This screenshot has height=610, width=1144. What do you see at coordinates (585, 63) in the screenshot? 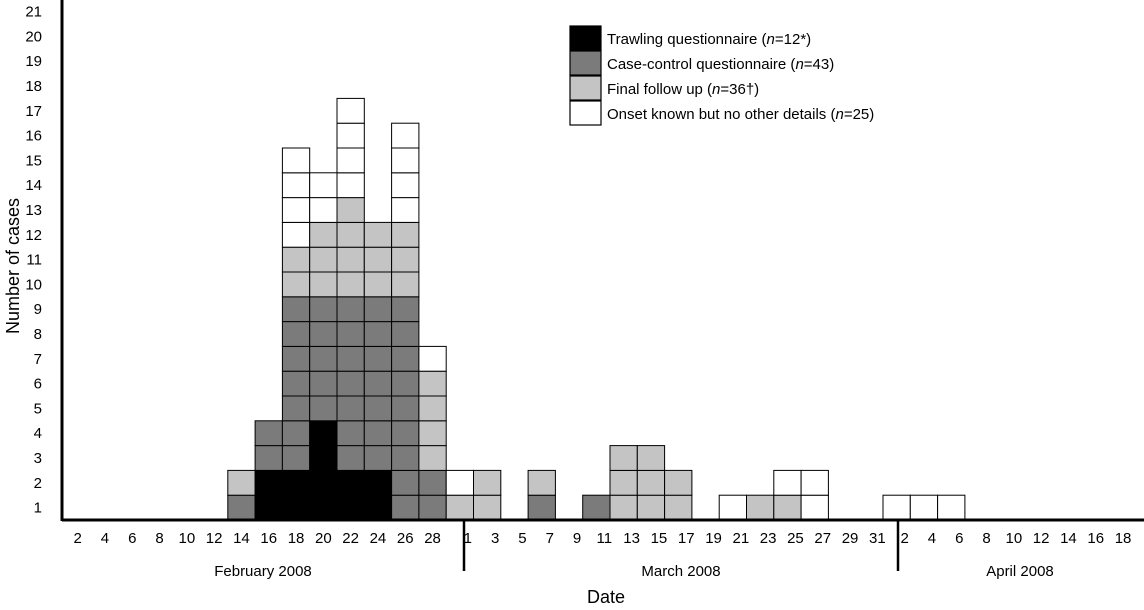
I see `legend-swatch-cc` at bounding box center [585, 63].